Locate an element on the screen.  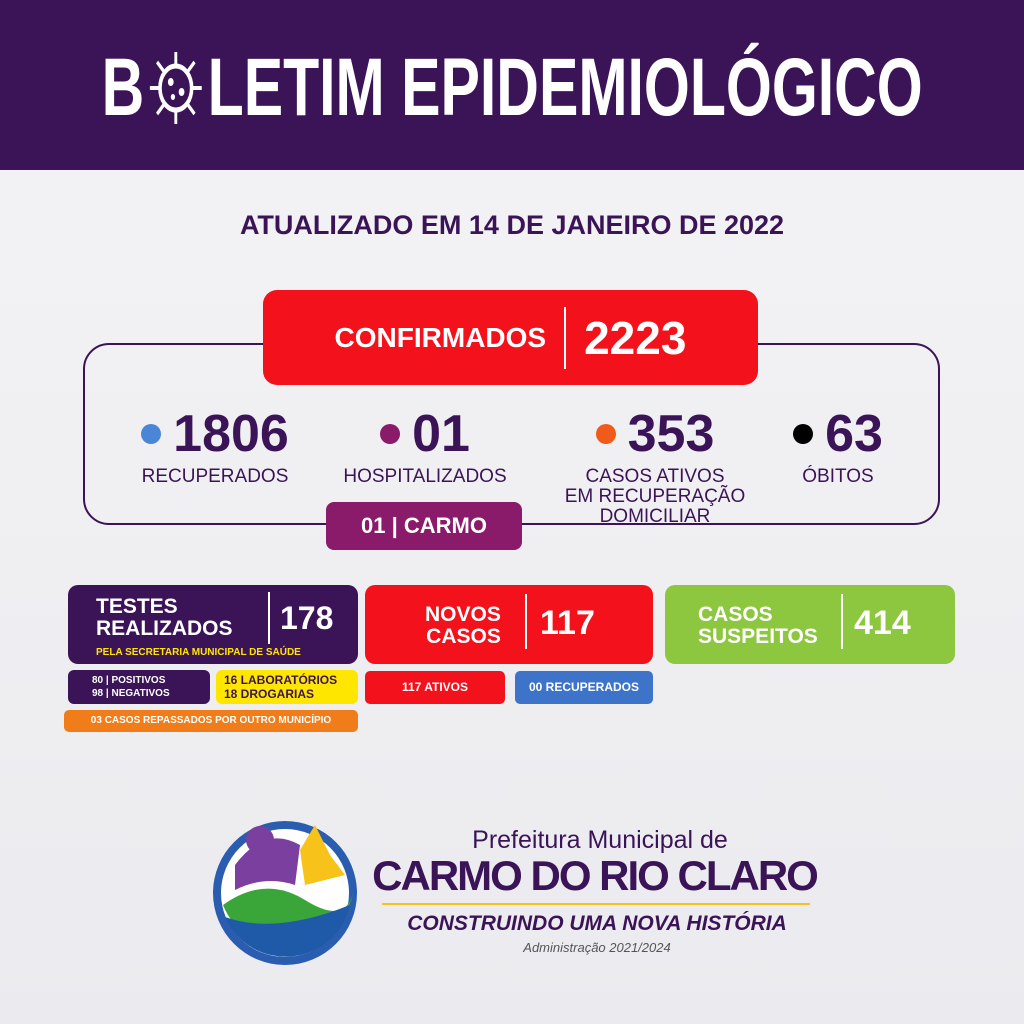
updated: ATUALIZADO EM 14 DE JANEIRO DE 2022 is located at coordinates (512, 225).